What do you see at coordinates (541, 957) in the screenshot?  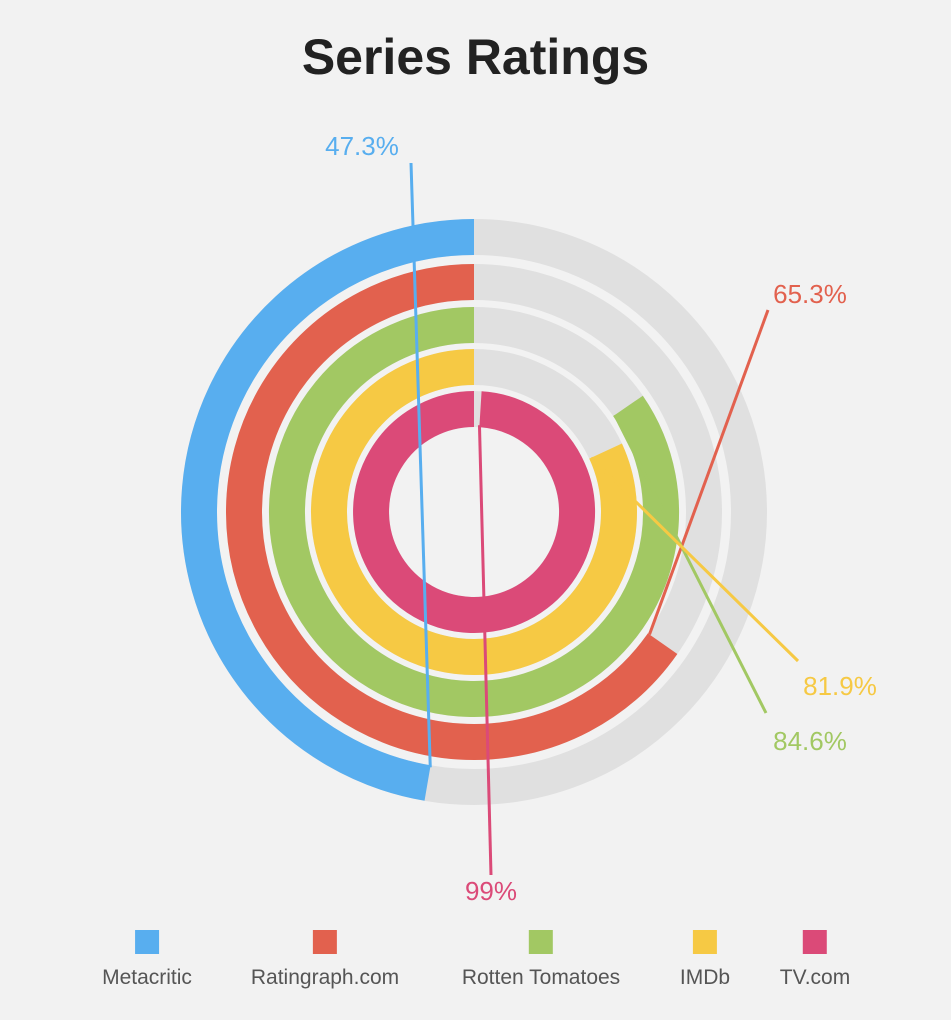 I see `legend-item-rotten-tomatoes: Rotten Tomatoes` at bounding box center [541, 957].